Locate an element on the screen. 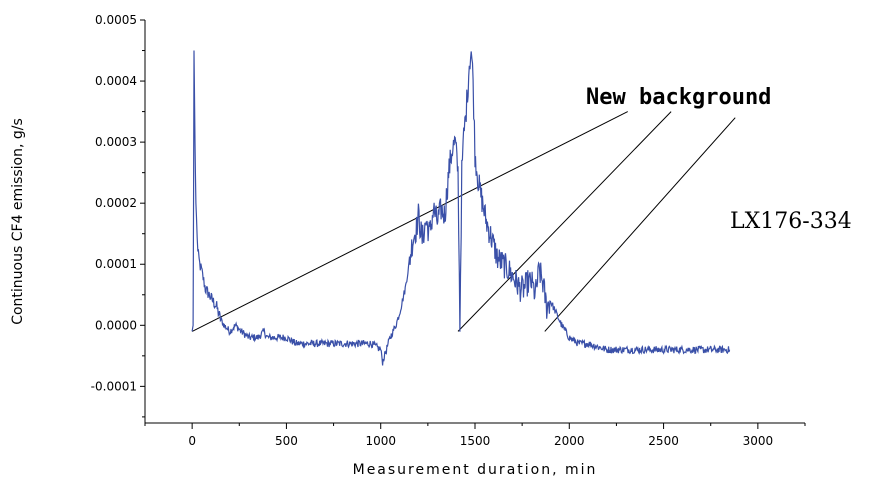 The width and height of the screenshot is (886, 480). y-tick-label: 0.0005 is located at coordinates (116, 20).